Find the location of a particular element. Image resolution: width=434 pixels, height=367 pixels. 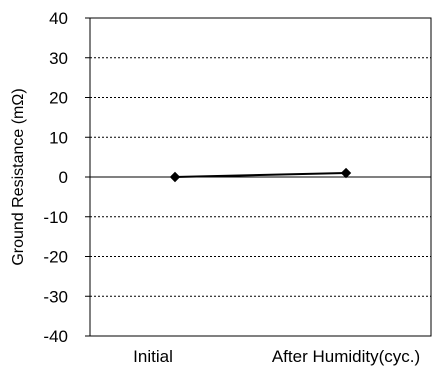

y-tick-label: -20 is located at coordinates (55, 257).